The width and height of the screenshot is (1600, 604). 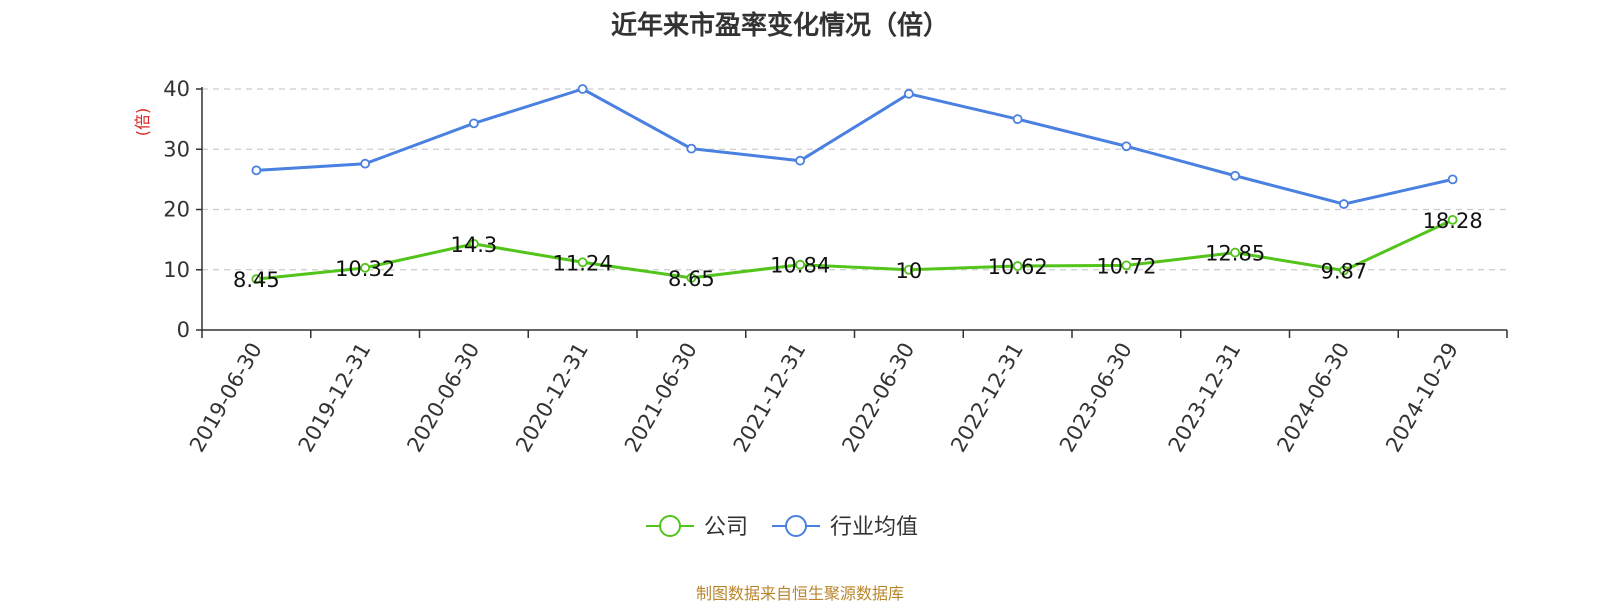 I want to click on data-label: 10.84, so click(x=800, y=266).